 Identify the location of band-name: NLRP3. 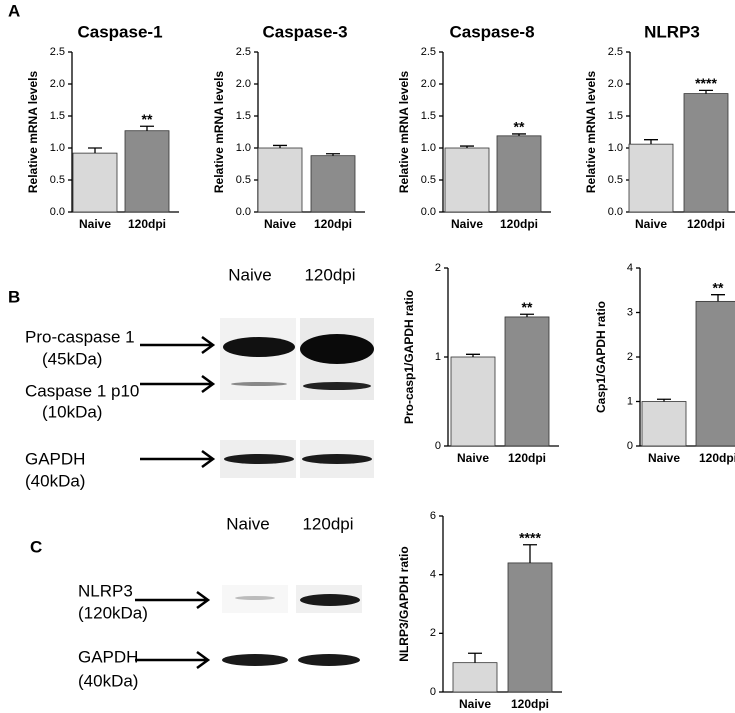
(105, 590).